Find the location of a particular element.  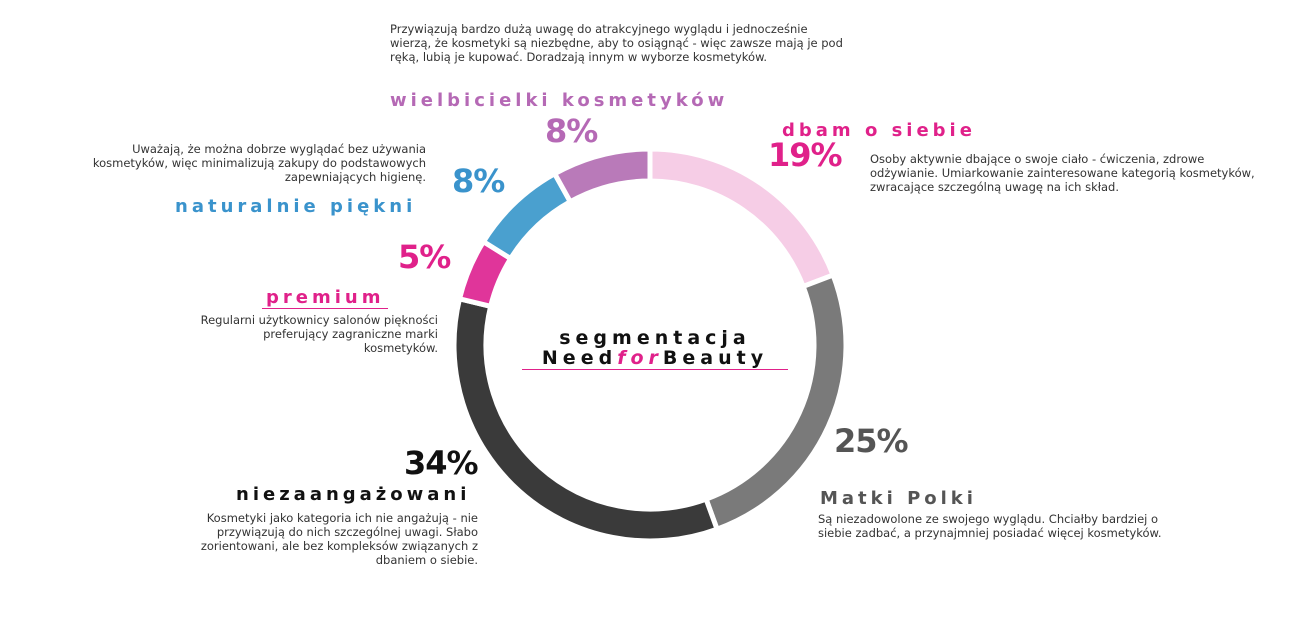

pct-niezaangazowani: 34% is located at coordinates (441, 463).